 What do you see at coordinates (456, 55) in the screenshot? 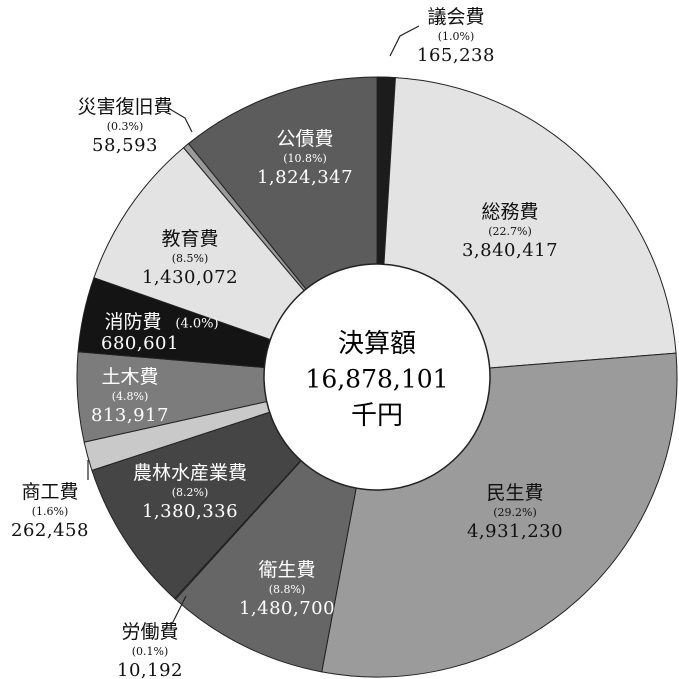
I see `value-label: 165,238` at bounding box center [456, 55].